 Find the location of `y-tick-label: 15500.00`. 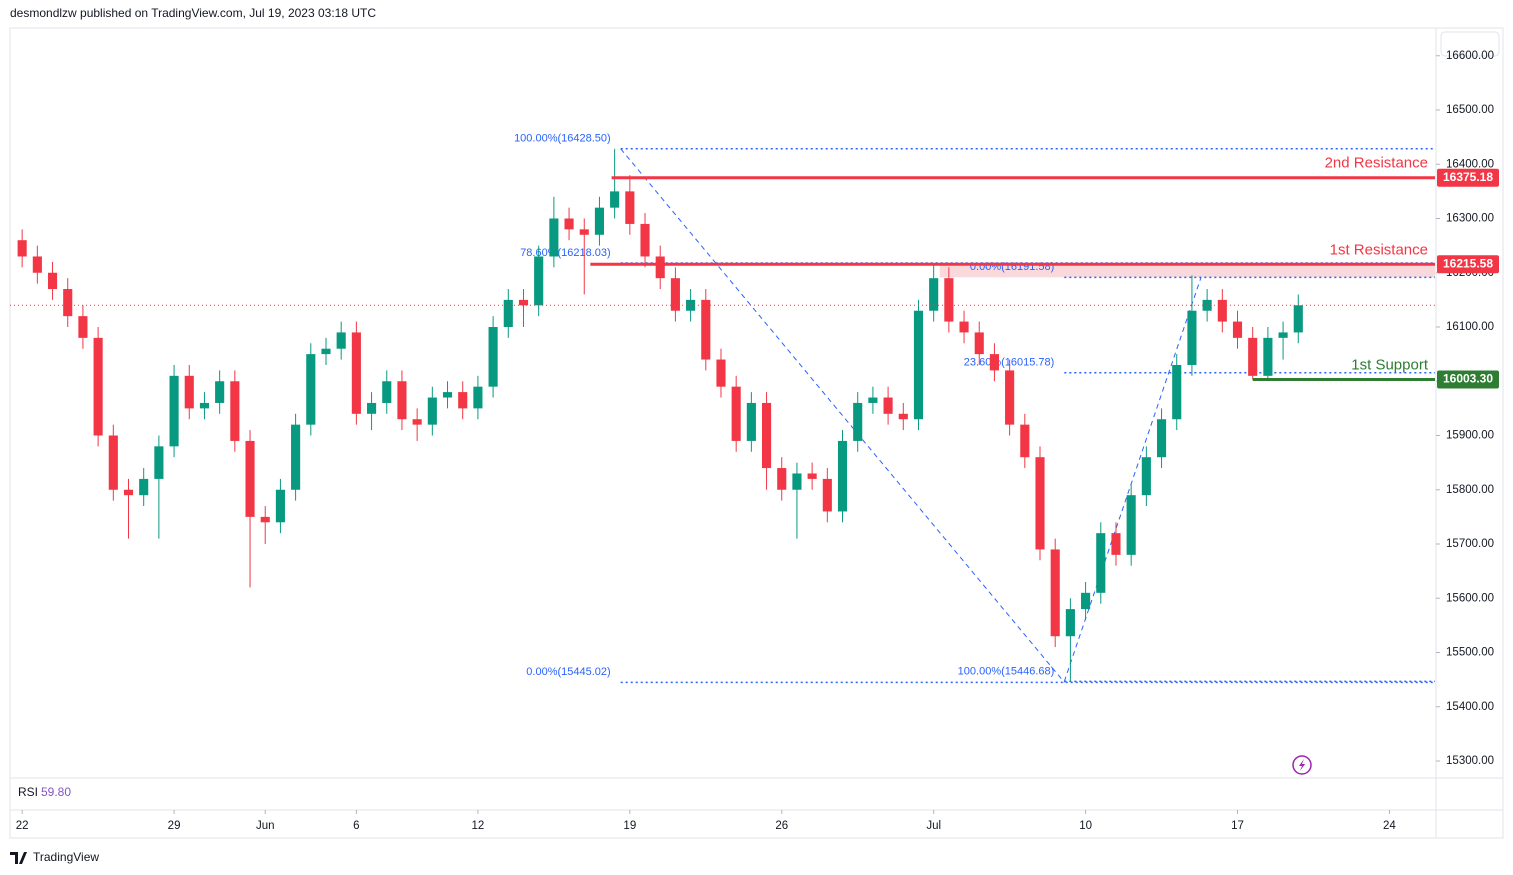

y-tick-label: 15500.00 is located at coordinates (1470, 653).